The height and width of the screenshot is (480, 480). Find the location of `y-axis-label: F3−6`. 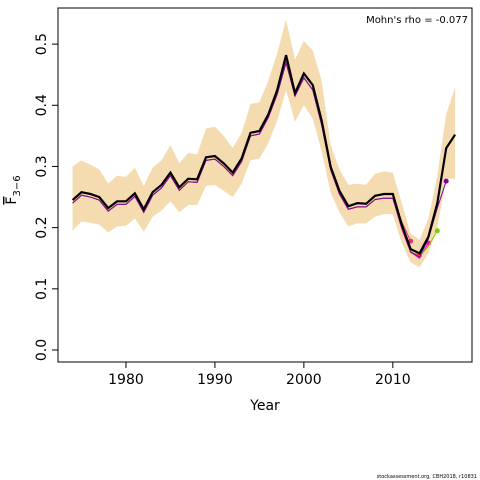

y-axis-label: F3−6 is located at coordinates (13, 189).